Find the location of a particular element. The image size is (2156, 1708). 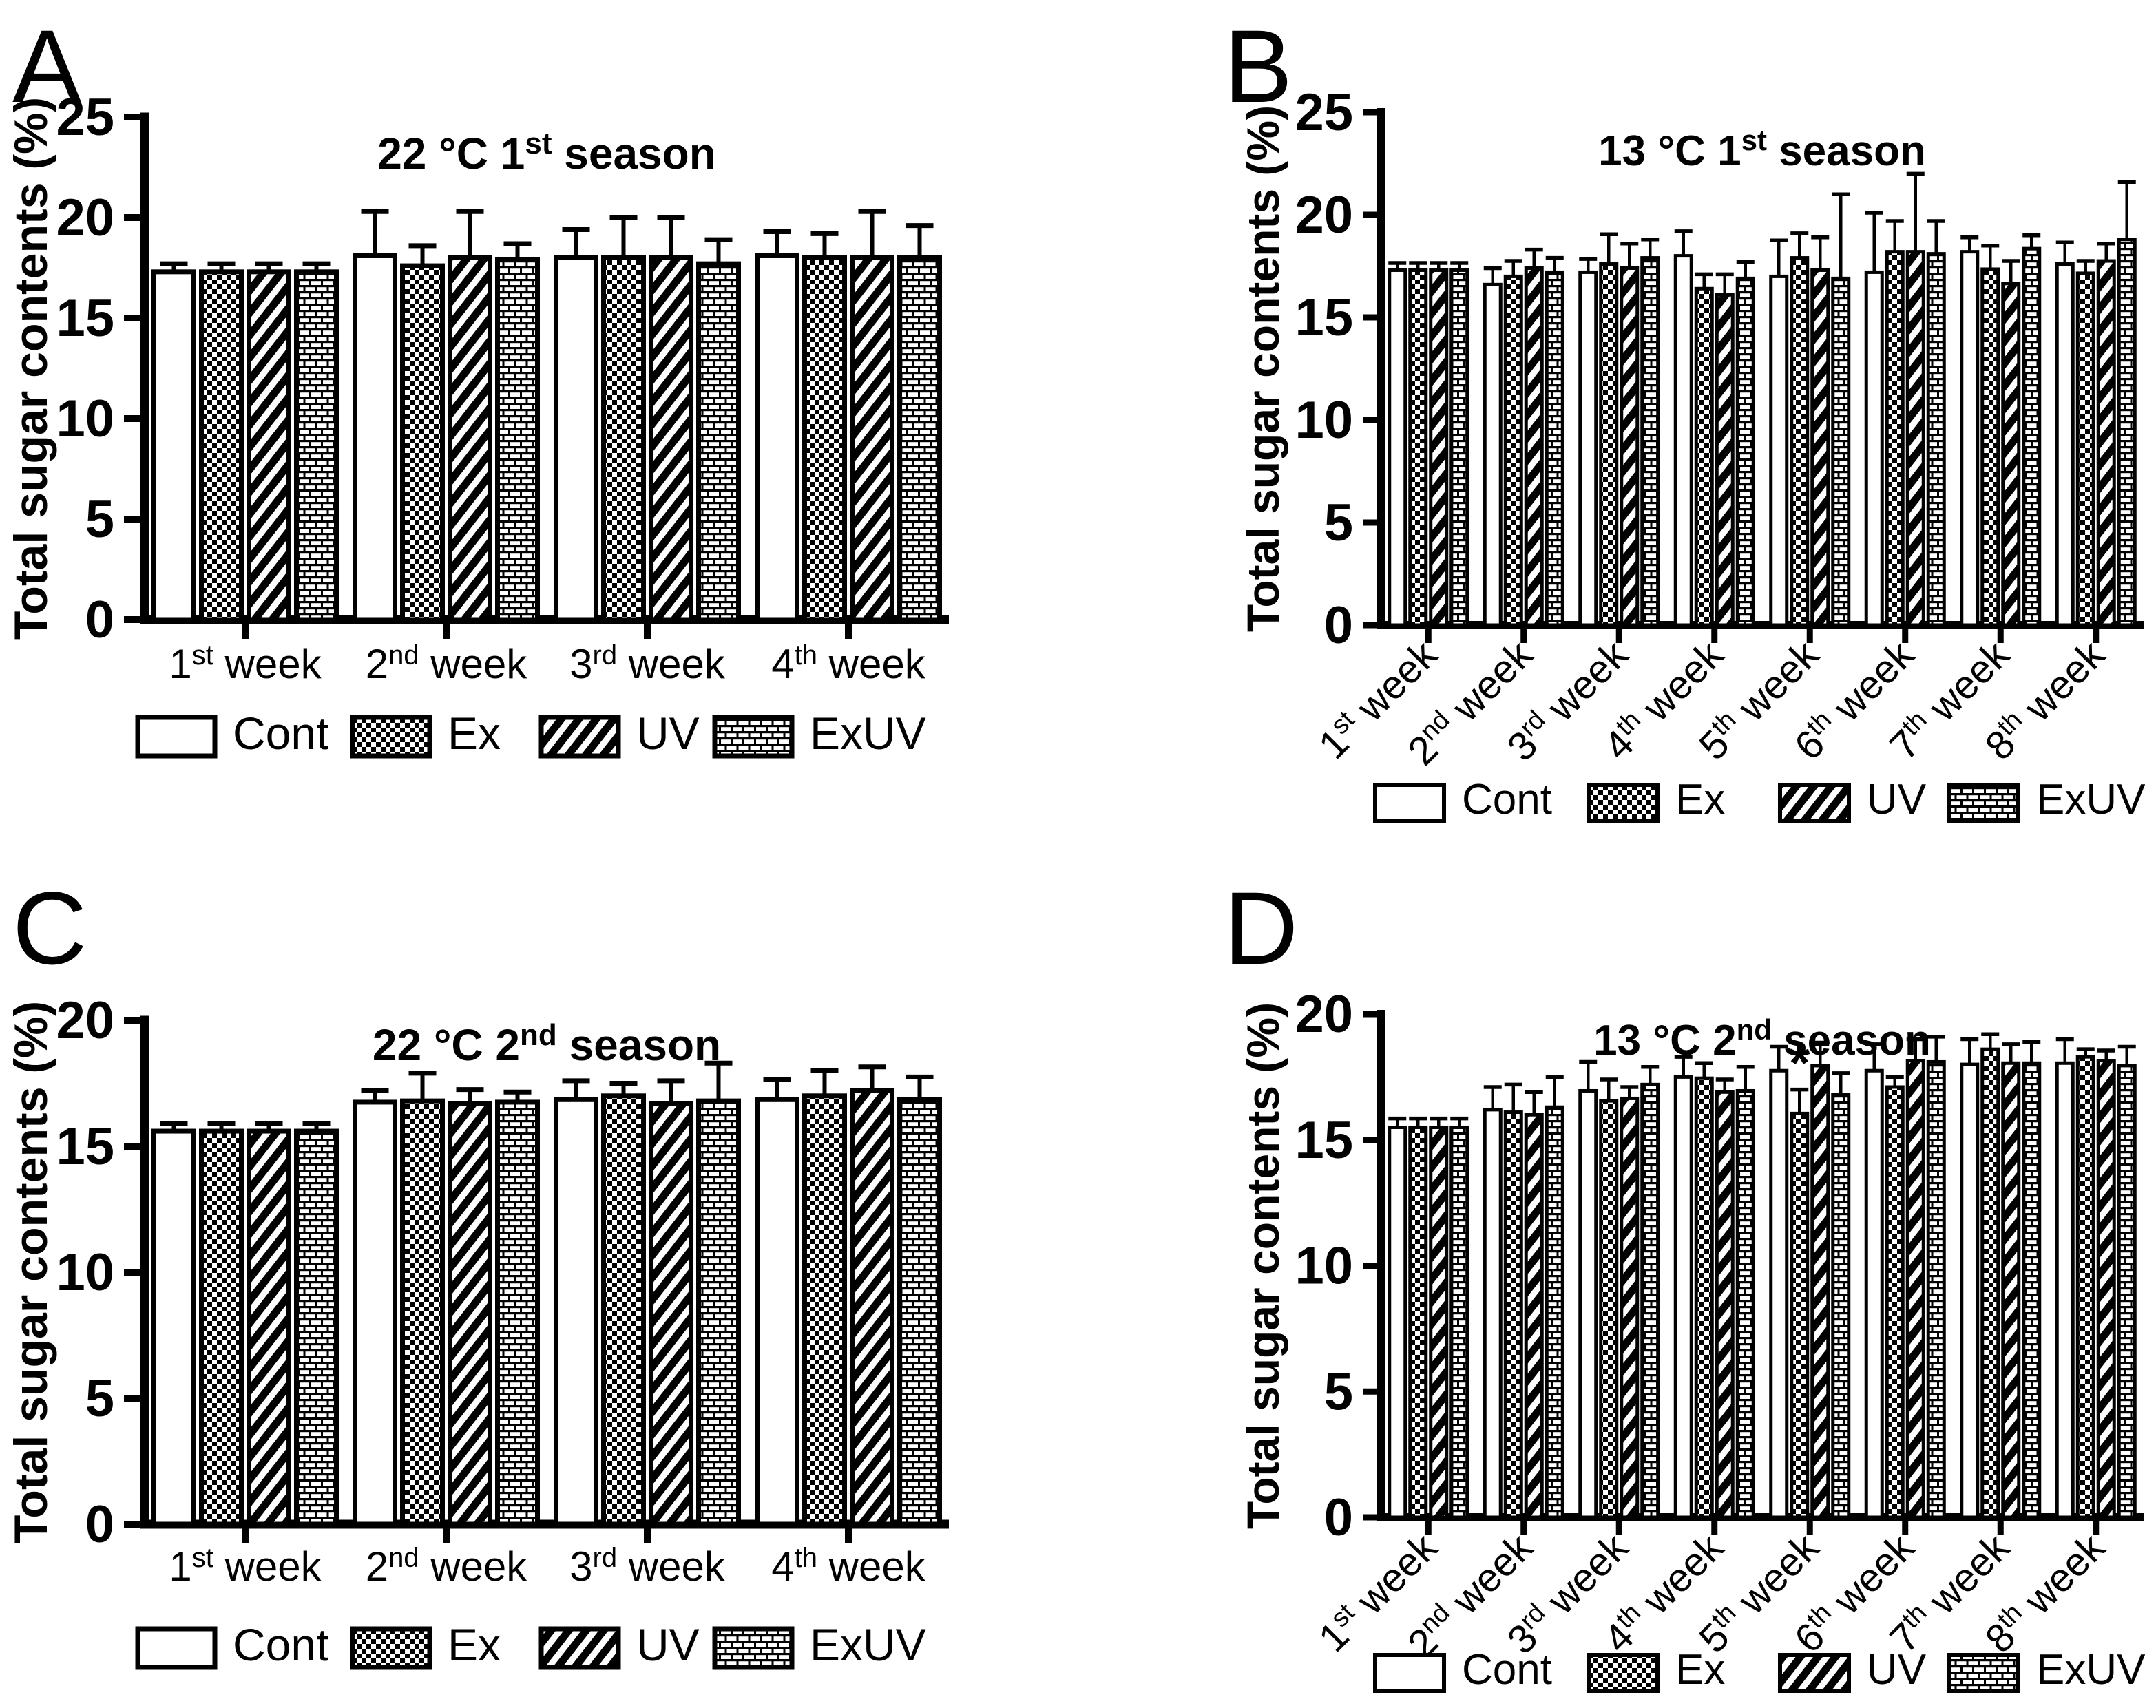

bar-exuv-week4 is located at coordinates (1745, 1303).